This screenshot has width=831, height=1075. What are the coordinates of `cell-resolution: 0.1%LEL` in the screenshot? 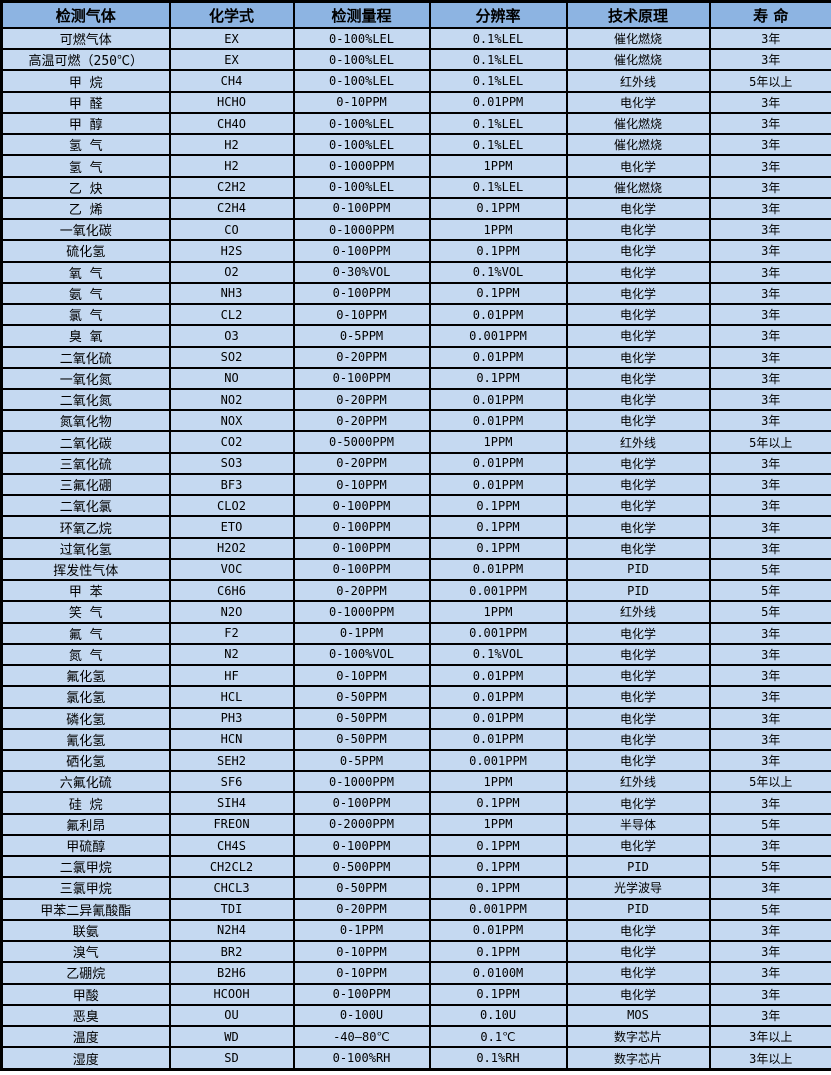 It's located at (498, 60).